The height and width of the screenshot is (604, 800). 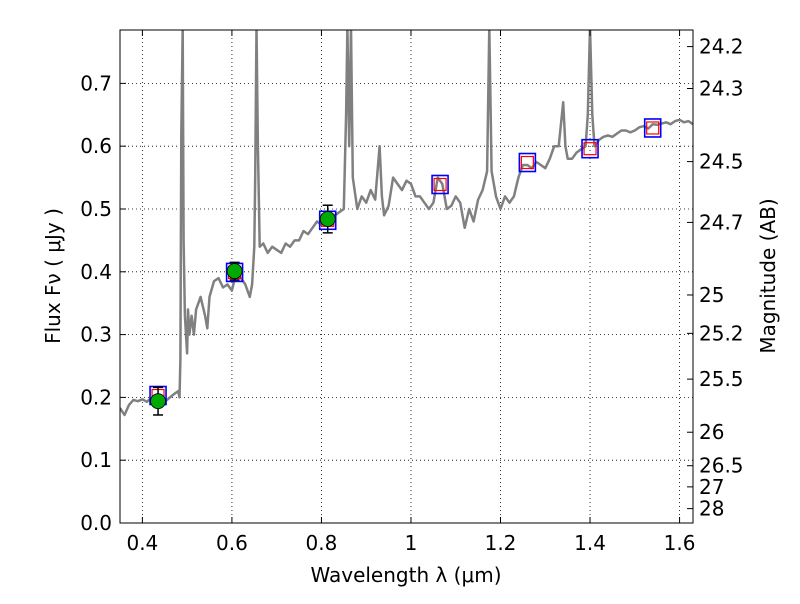 What do you see at coordinates (96, 460) in the screenshot?
I see `y-tick-label: 0.1` at bounding box center [96, 460].